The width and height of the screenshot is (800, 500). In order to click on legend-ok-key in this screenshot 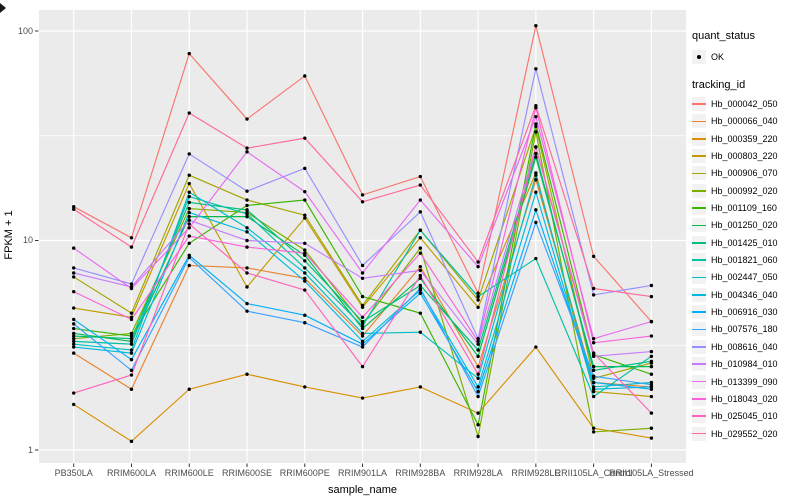, I will do `click(699, 56)`.